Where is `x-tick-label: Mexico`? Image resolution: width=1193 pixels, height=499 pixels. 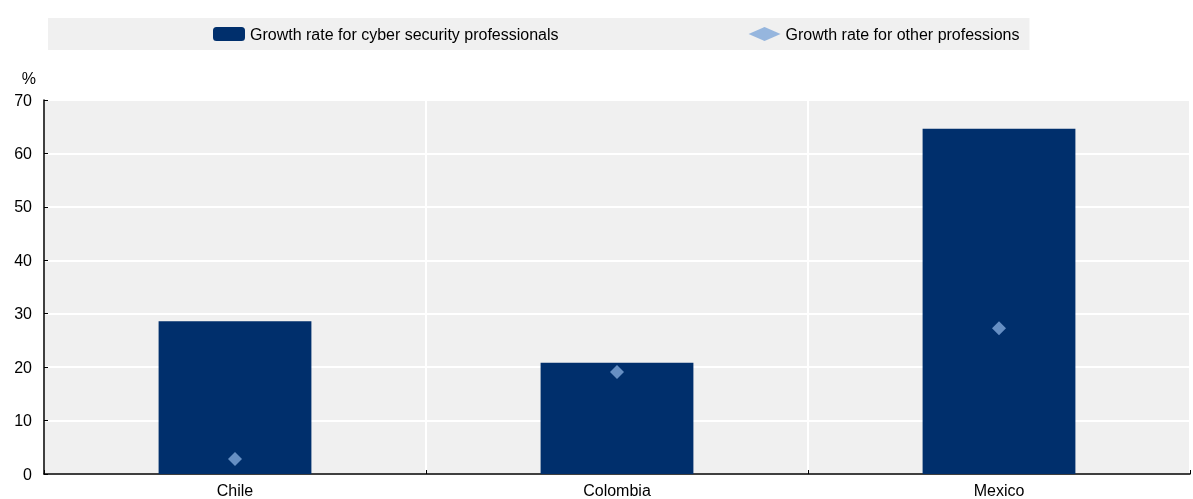 x-tick-label: Mexico is located at coordinates (999, 490).